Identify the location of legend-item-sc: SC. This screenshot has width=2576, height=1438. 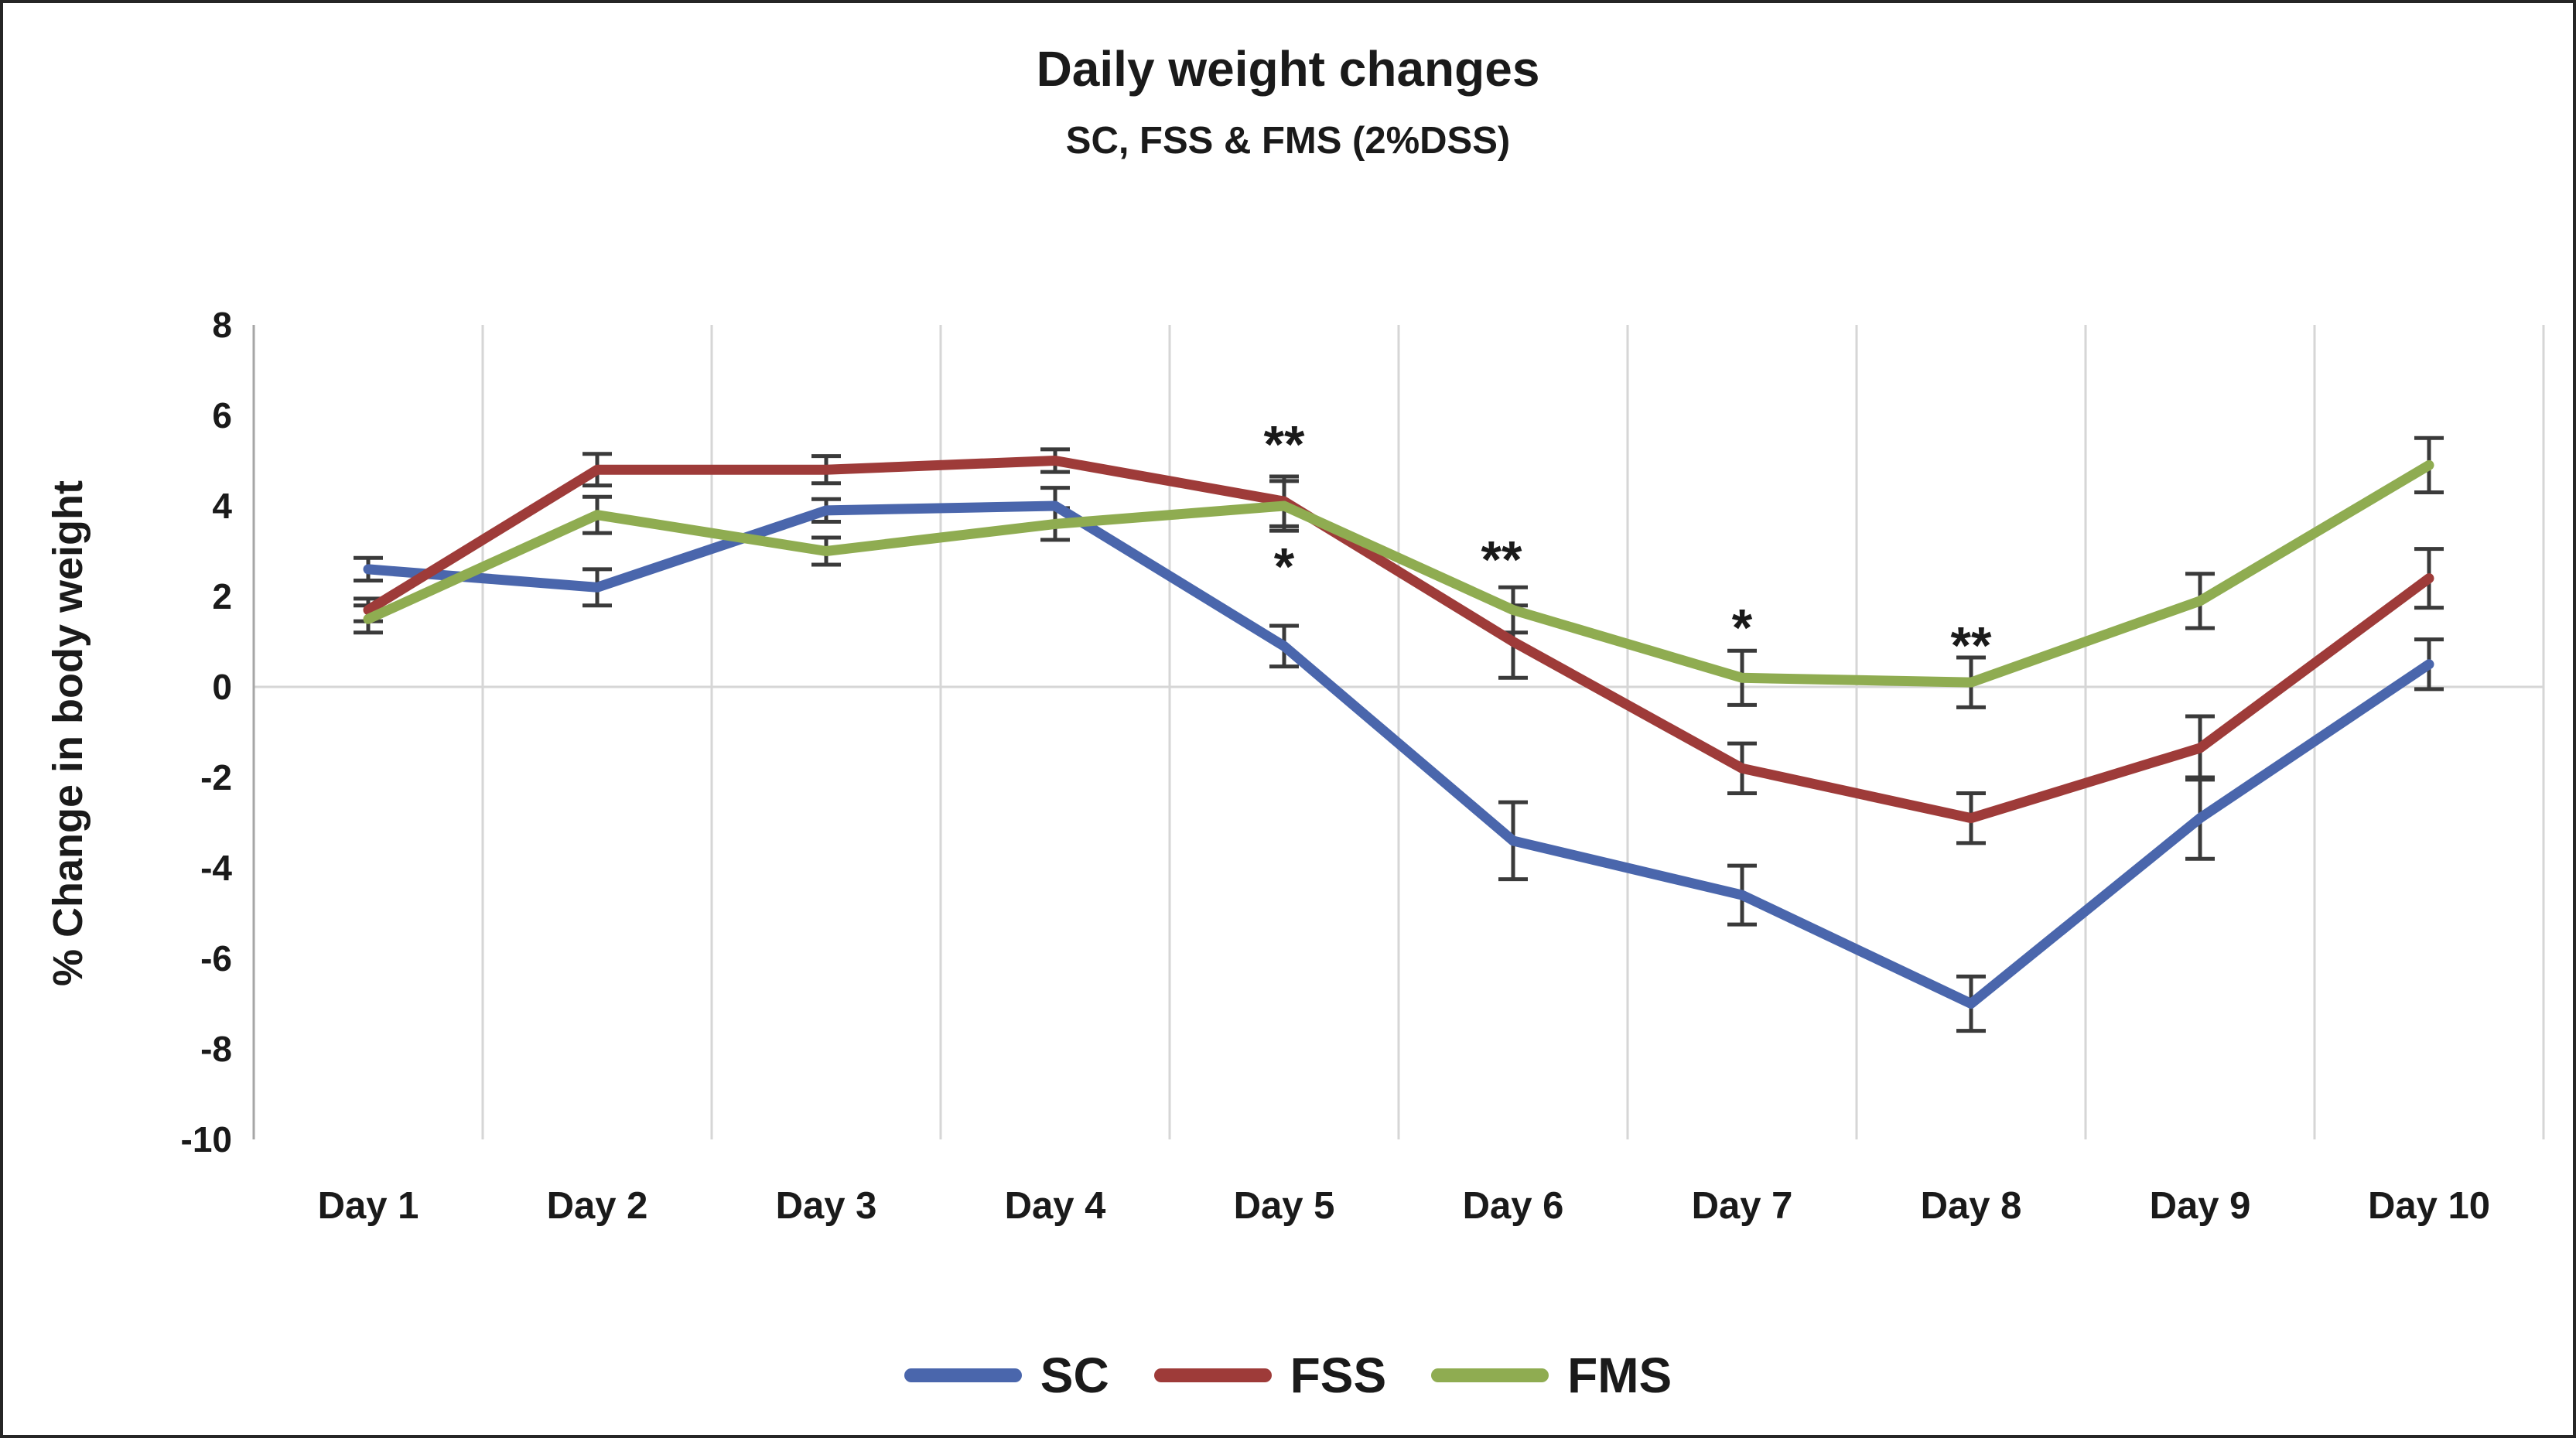
(1006, 1375).